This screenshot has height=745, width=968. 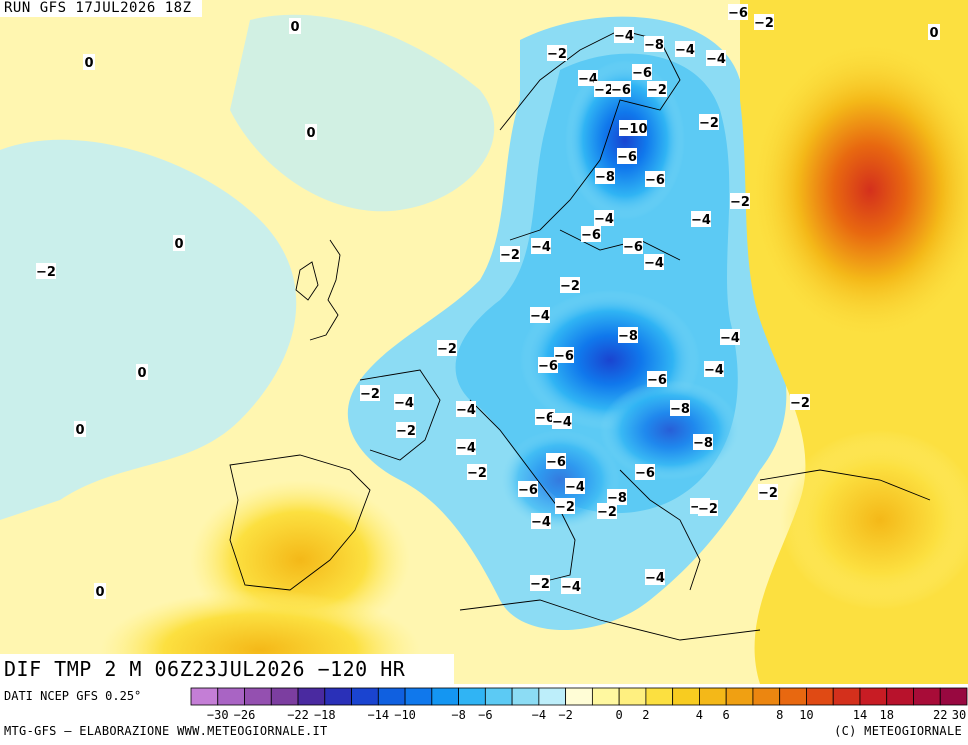 I want to click on anomaly-field-cold-italy, so click(x=560, y=480).